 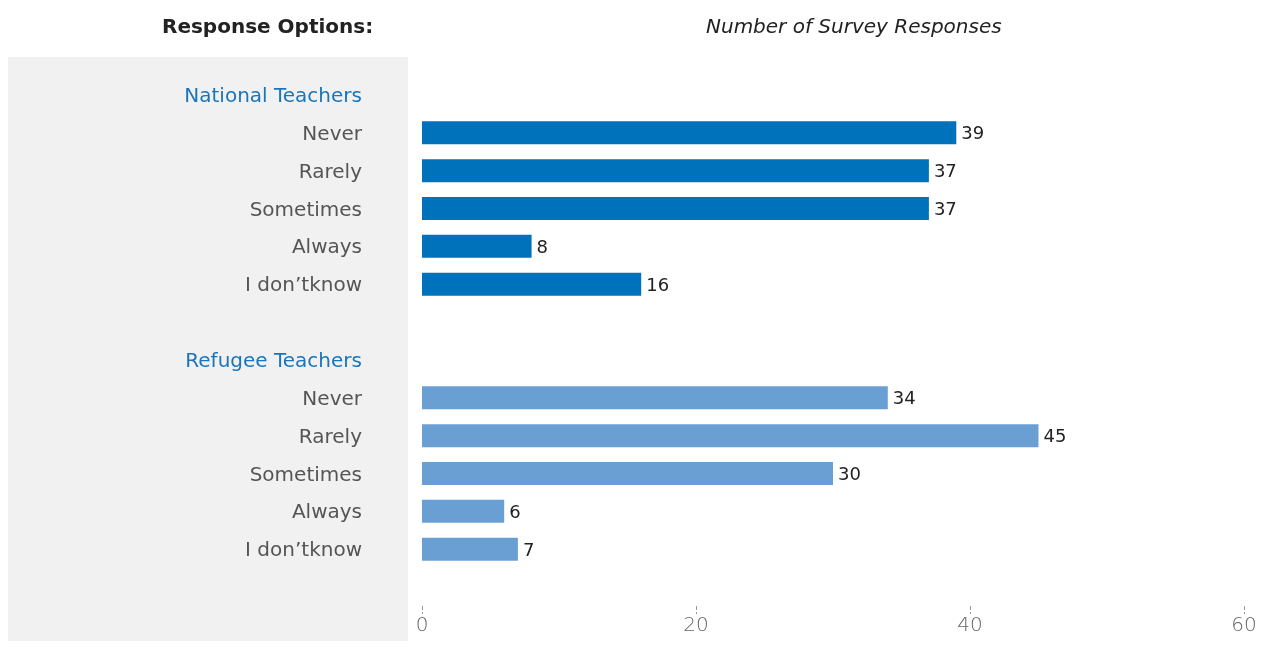 What do you see at coordinates (849, 473) in the screenshot?
I see `data-label: 30` at bounding box center [849, 473].